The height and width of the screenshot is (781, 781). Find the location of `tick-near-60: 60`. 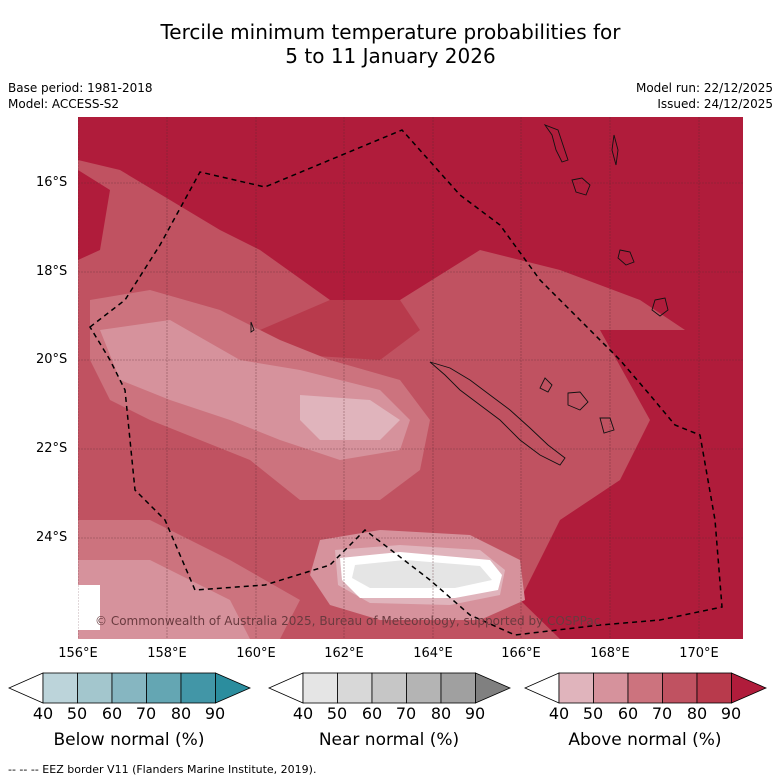

tick-near-60: 60 is located at coordinates (372, 713).